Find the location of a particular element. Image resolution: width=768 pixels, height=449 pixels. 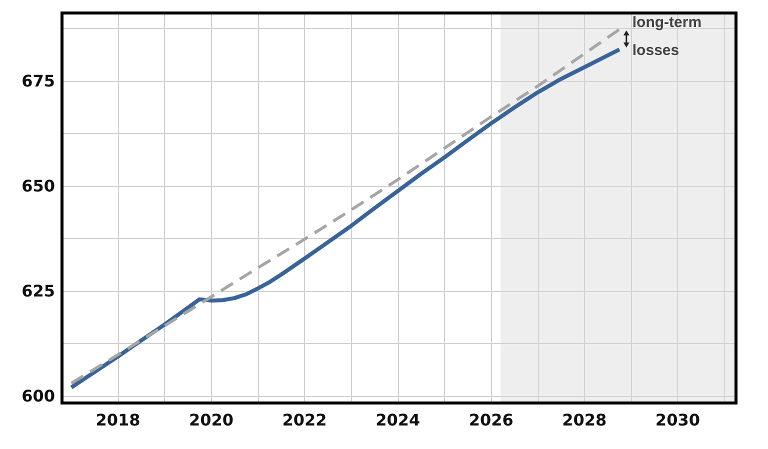

x-tick-label: 2024 is located at coordinates (398, 420).